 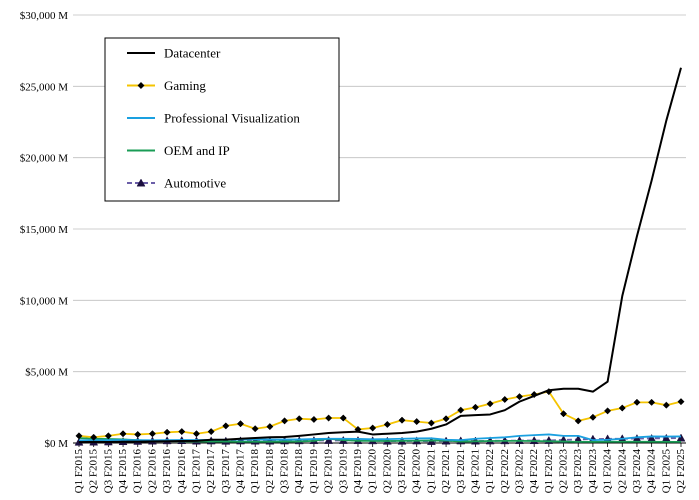 What do you see at coordinates (343, 471) in the screenshot?
I see `x-tick-label: Q3 F2019` at bounding box center [343, 471].